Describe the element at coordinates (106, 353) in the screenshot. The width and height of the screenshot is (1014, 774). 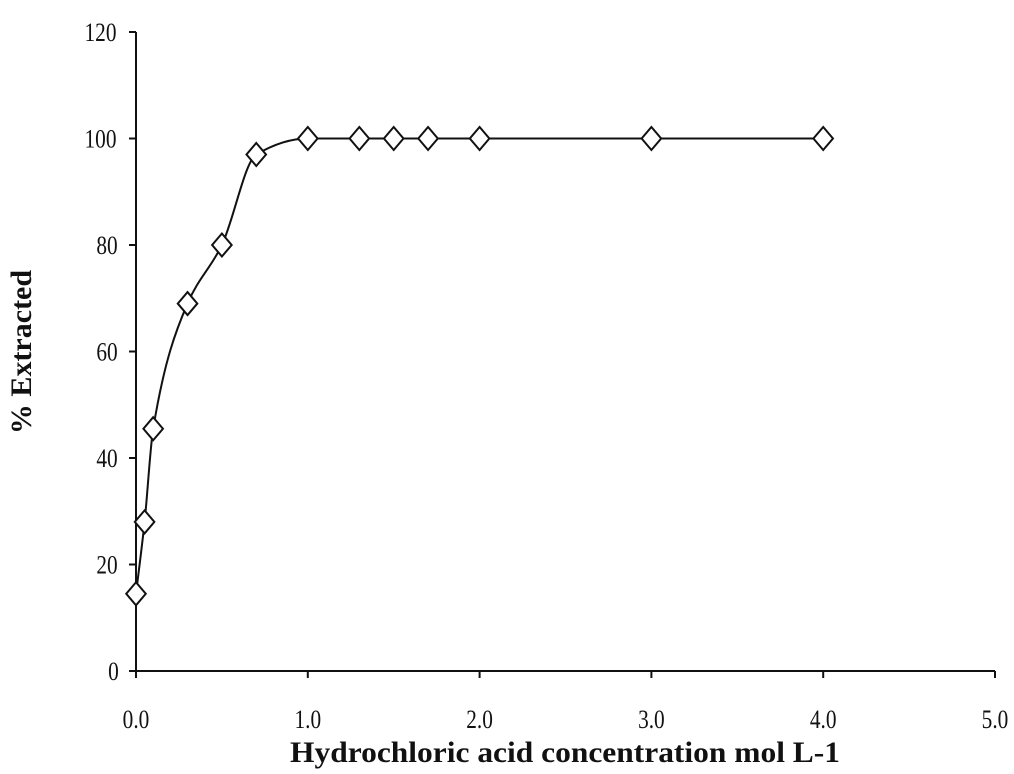
I see `y-tick-label: 60` at that location.